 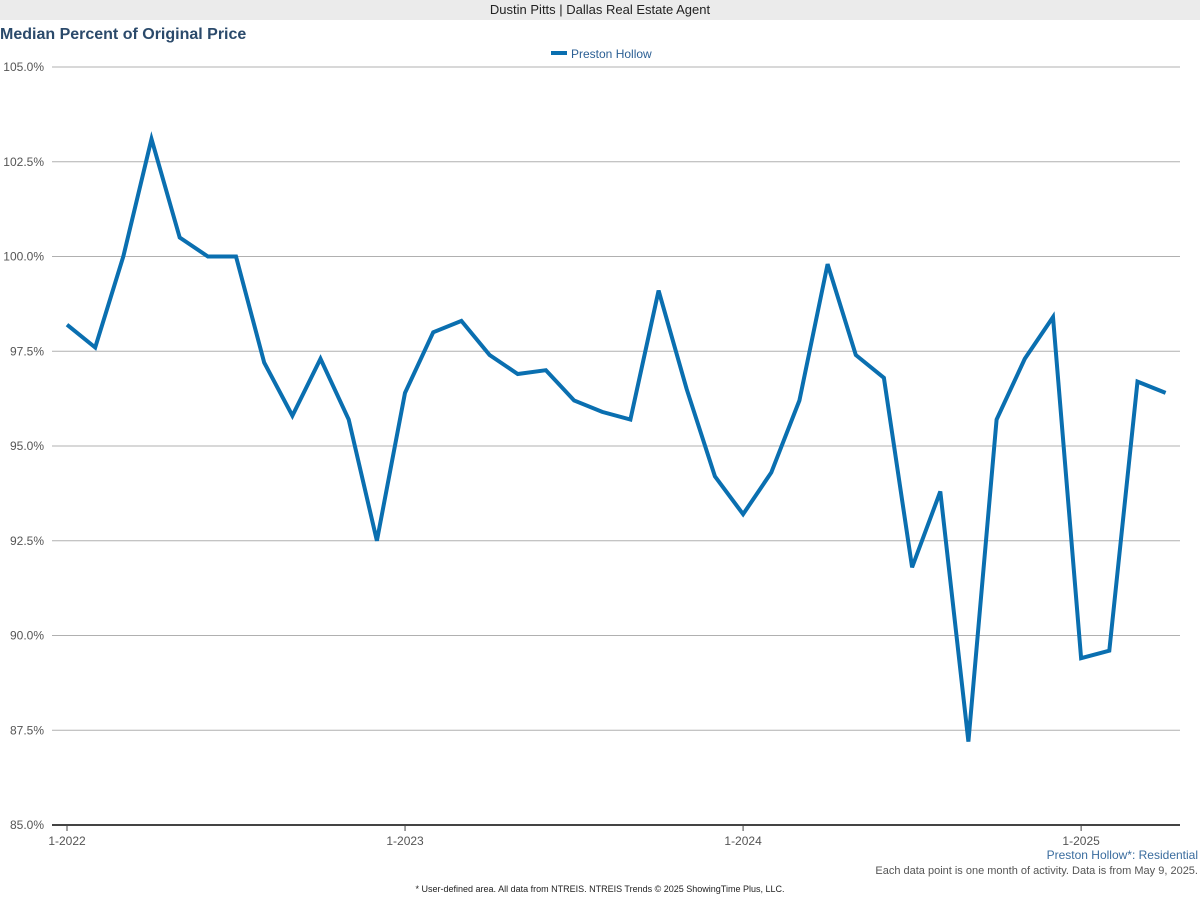 What do you see at coordinates (27, 636) in the screenshot?
I see `y-tick-label: 90.0%` at bounding box center [27, 636].